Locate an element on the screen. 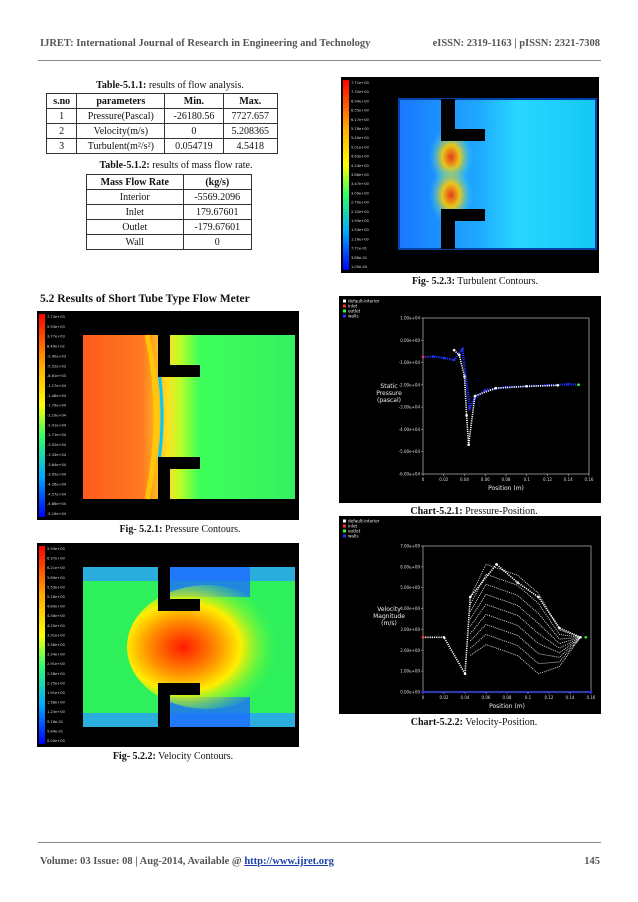 This screenshot has height=902, width=638. table2-caption: Table-5.1.2: results of mass flow rate. is located at coordinates (176, 165).